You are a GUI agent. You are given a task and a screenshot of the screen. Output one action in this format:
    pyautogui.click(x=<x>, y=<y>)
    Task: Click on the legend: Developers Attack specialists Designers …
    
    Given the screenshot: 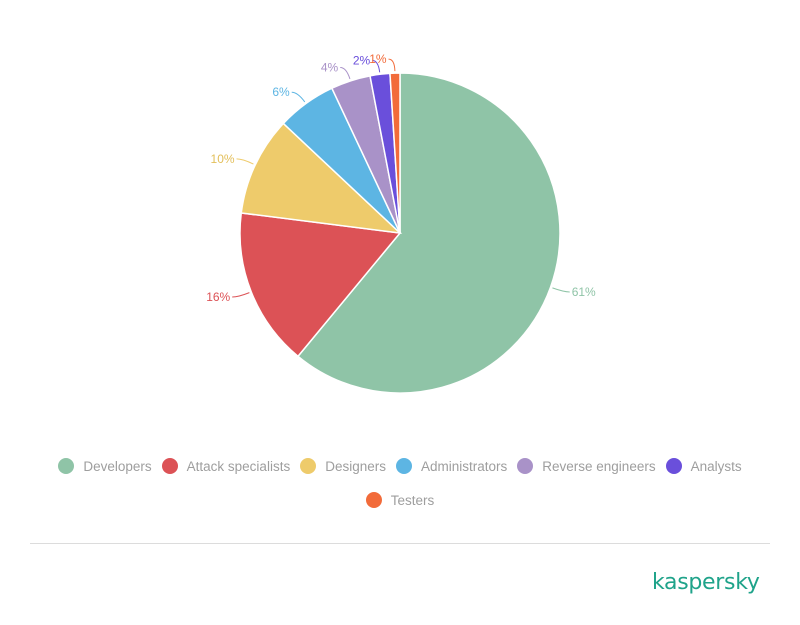 What is the action you would take?
    pyautogui.click(x=400, y=466)
    